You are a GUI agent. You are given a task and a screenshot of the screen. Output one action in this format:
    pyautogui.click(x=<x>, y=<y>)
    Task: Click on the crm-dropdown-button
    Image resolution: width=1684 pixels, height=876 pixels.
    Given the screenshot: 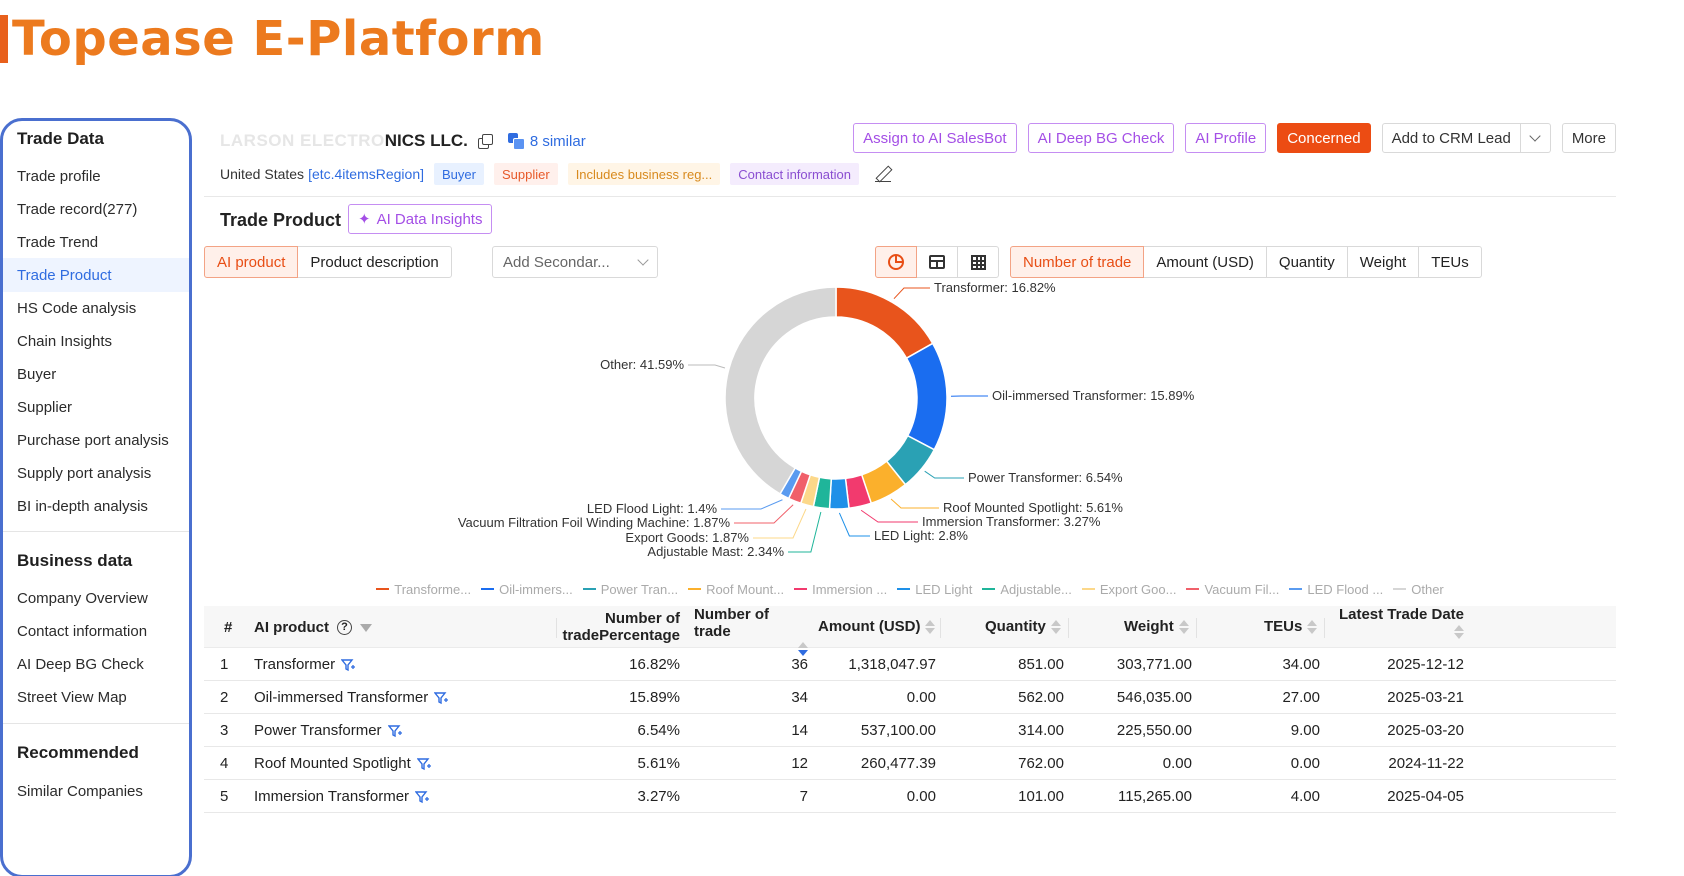 What is the action you would take?
    pyautogui.click(x=1535, y=138)
    